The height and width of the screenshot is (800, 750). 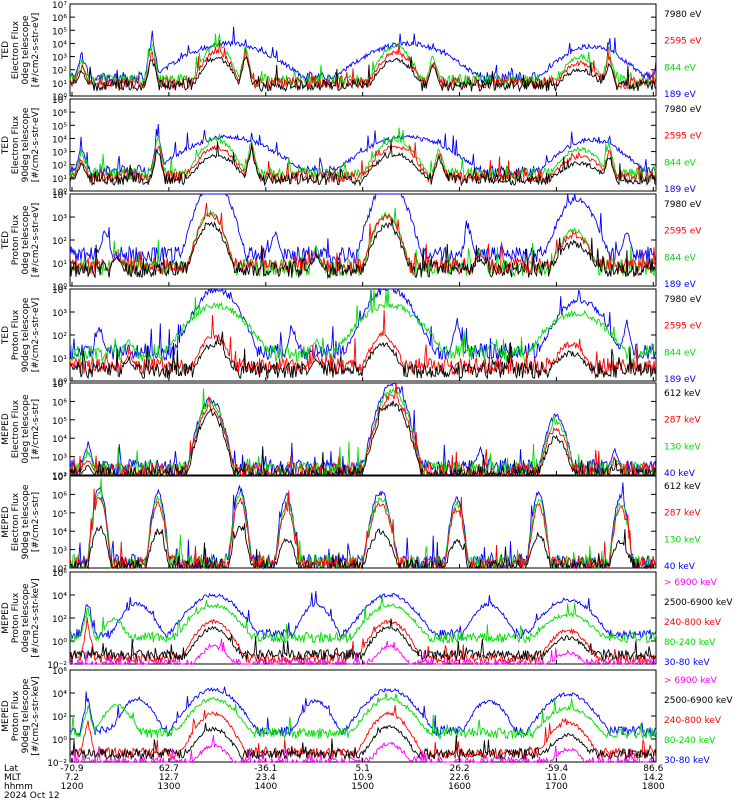 What do you see at coordinates (59, 85) in the screenshot?
I see `y-tick-label: 10¹` at bounding box center [59, 85].